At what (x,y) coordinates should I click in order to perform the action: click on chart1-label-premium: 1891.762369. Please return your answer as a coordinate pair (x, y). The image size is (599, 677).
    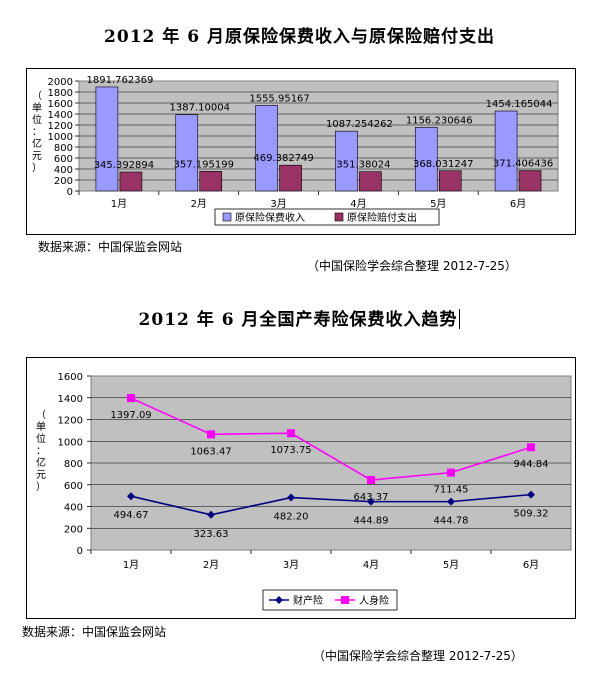
    Looking at the image, I should click on (120, 80).